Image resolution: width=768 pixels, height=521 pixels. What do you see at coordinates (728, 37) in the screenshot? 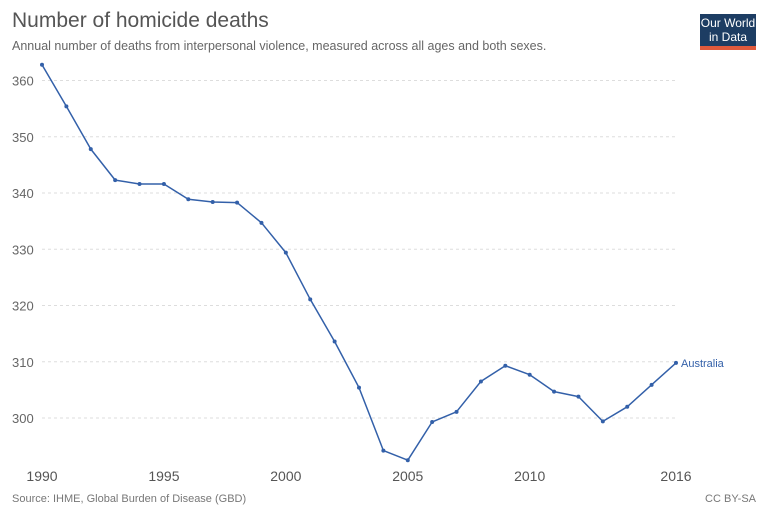
I see `logo-line-2: in Data` at bounding box center [728, 37].